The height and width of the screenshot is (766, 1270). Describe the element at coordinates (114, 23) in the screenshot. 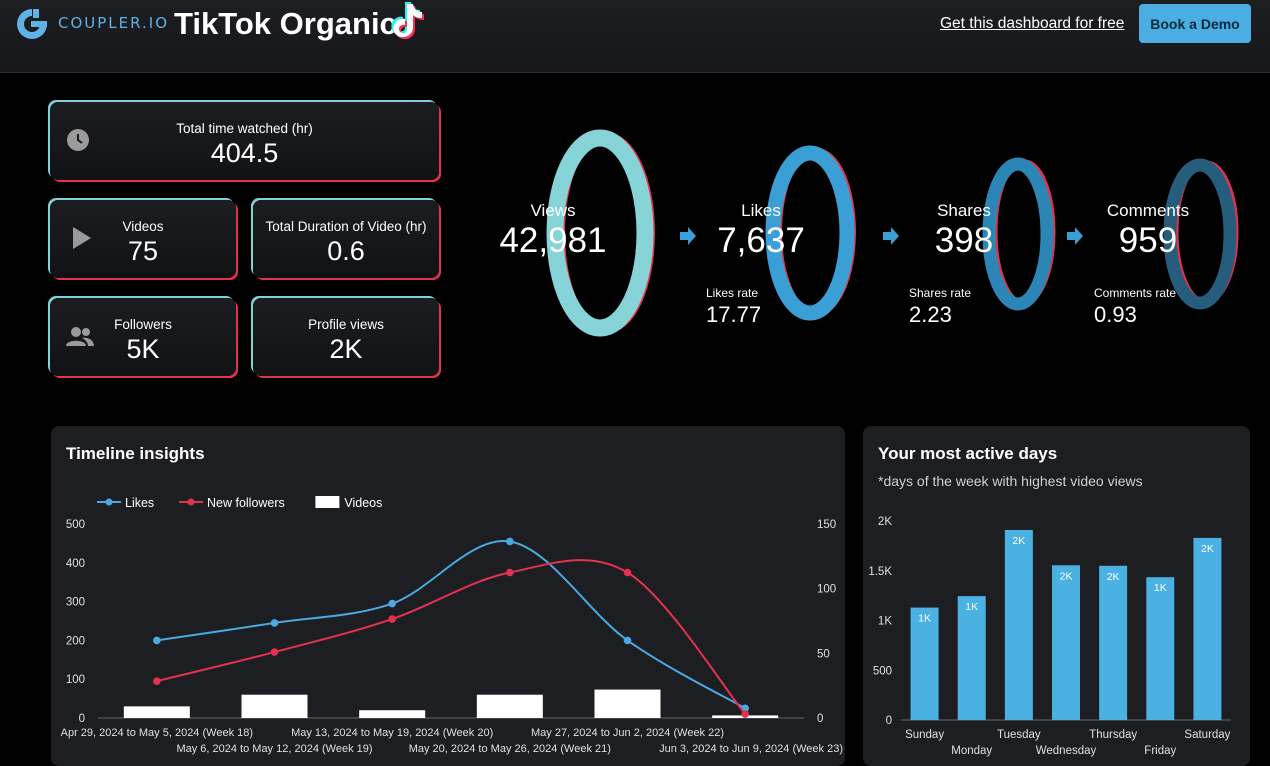

I see `logo-text: COUPLER.IO` at that location.